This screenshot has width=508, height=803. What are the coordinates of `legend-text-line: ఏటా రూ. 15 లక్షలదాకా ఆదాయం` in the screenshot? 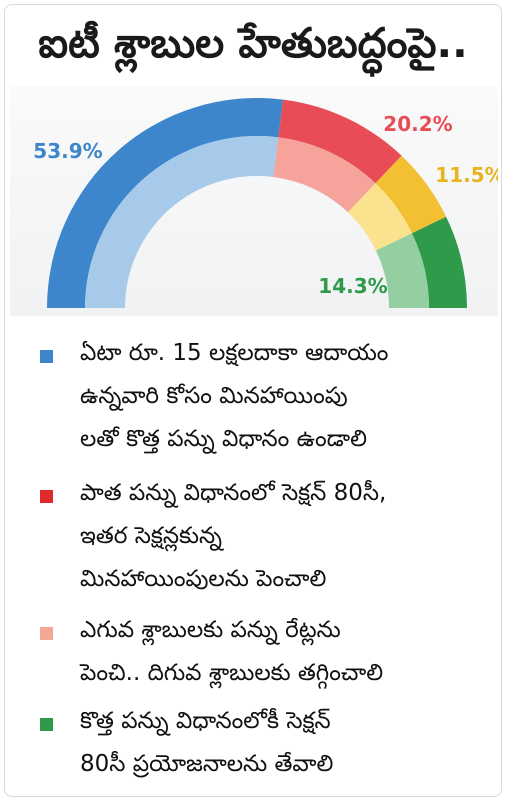 It's located at (234, 353).